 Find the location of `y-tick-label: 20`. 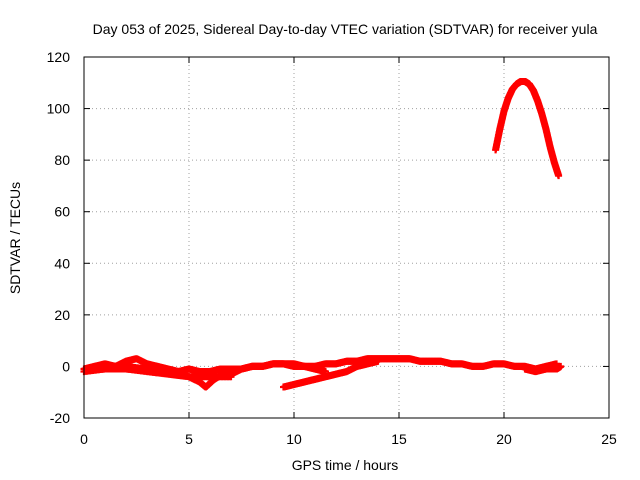

y-tick-label: 20 is located at coordinates (62, 315).